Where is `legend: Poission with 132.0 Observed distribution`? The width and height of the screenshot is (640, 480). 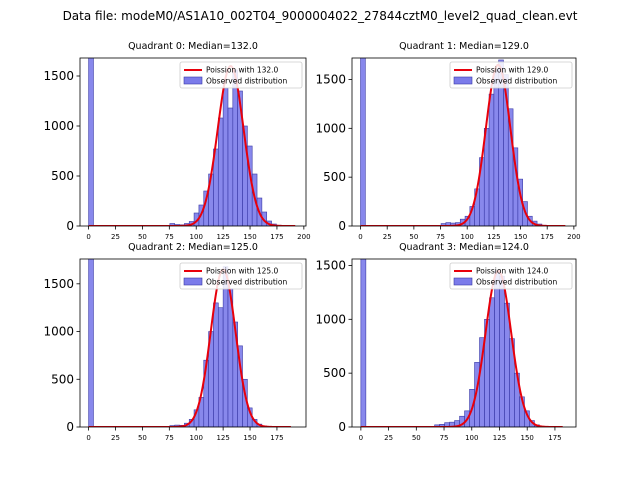 legend: Poission with 132.0 Observed distribution is located at coordinates (241, 75).